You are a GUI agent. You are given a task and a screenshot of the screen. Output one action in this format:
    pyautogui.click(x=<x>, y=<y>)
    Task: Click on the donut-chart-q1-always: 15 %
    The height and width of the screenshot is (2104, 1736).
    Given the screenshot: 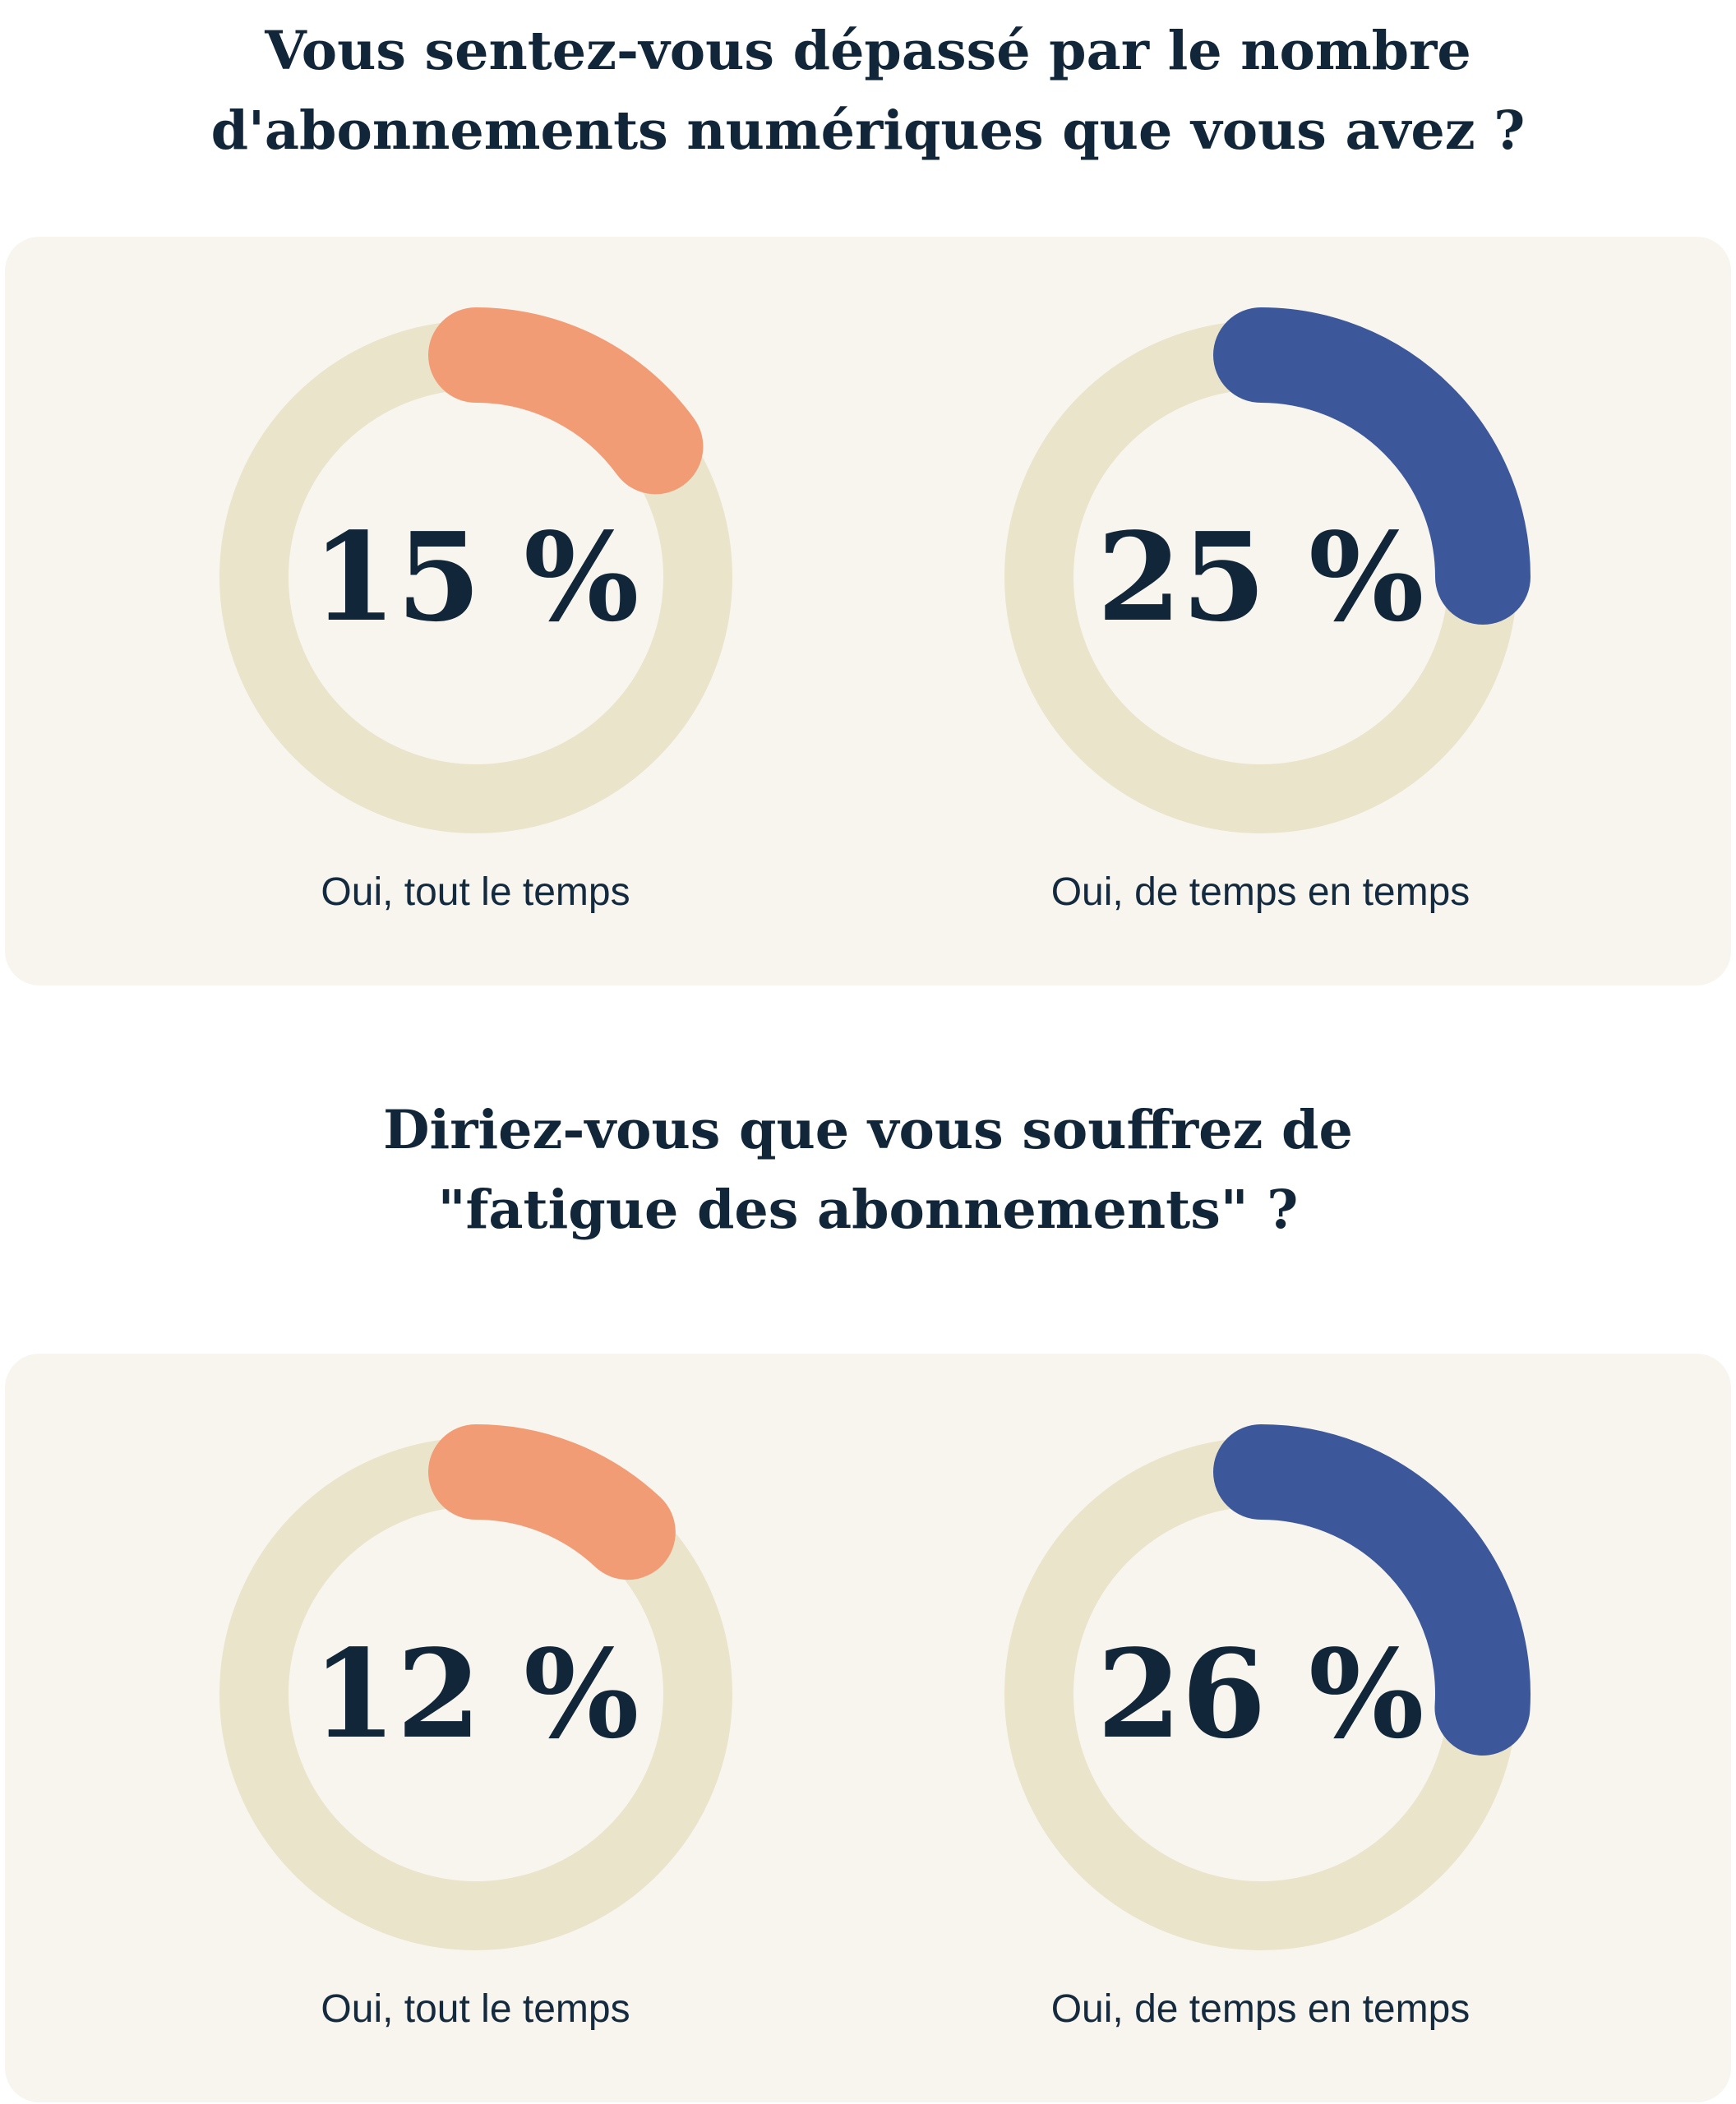 What is the action you would take?
    pyautogui.click(x=476, y=577)
    